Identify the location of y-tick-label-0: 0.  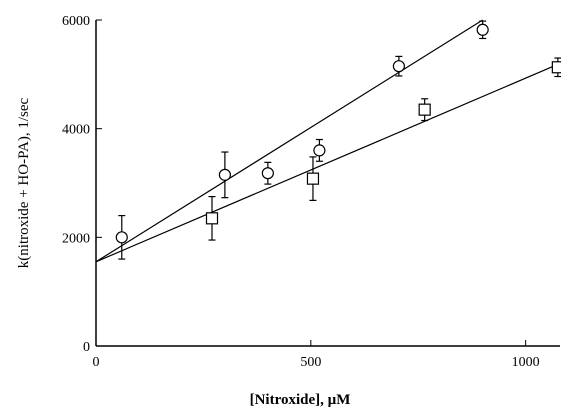
(86, 347).